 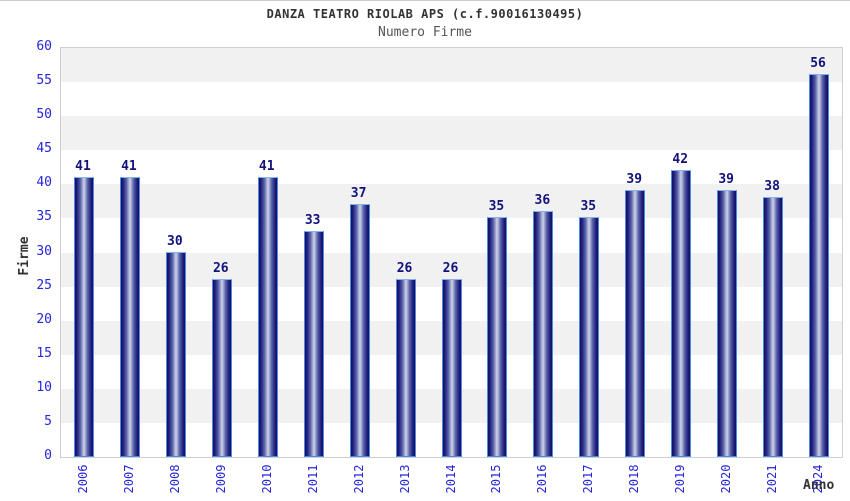 What do you see at coordinates (634, 479) in the screenshot?
I see `x-tick-label: 2018` at bounding box center [634, 479].